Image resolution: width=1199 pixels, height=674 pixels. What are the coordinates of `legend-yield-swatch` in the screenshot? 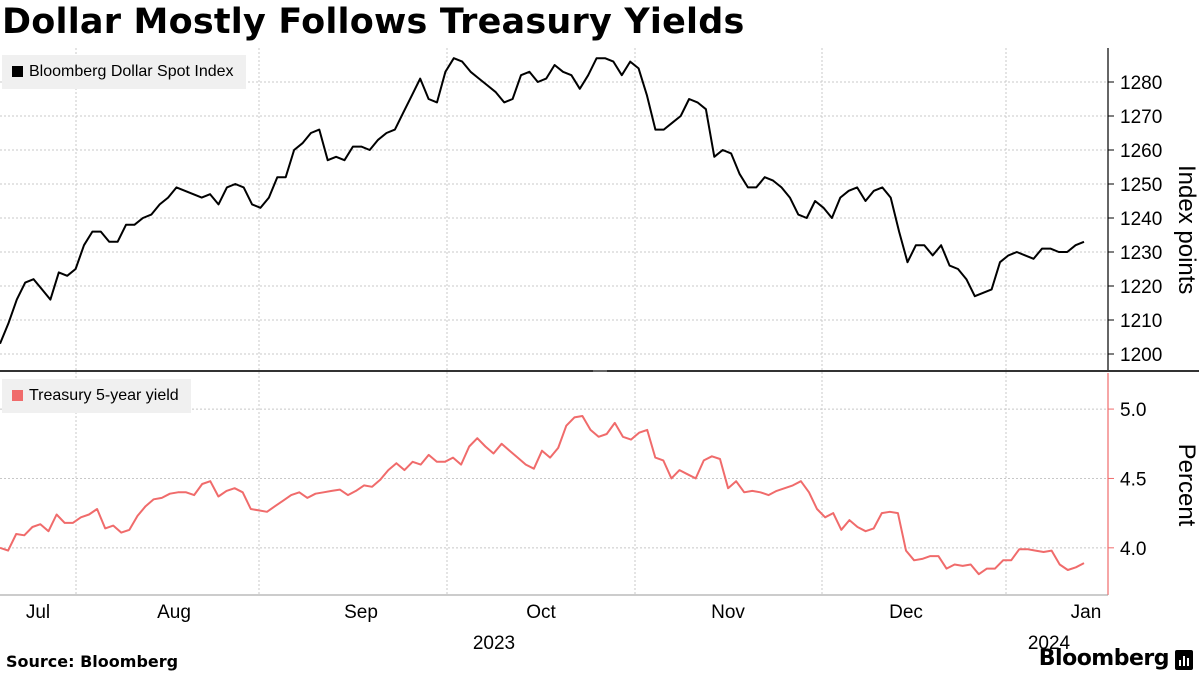 It's located at (17, 395).